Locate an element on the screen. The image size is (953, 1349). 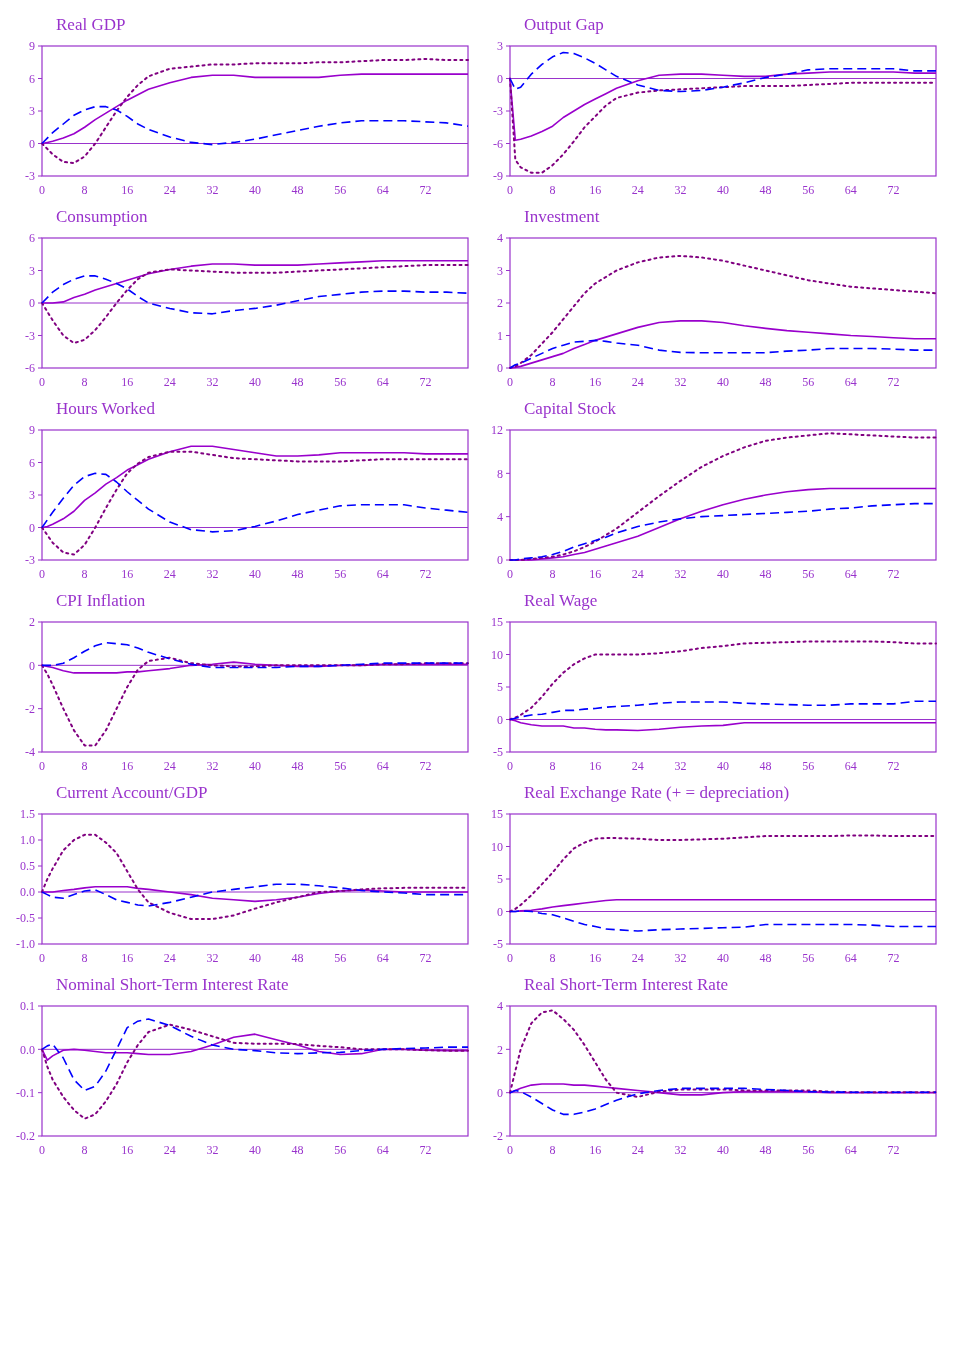
chart-title: Output Gap is located at coordinates (564, 24).